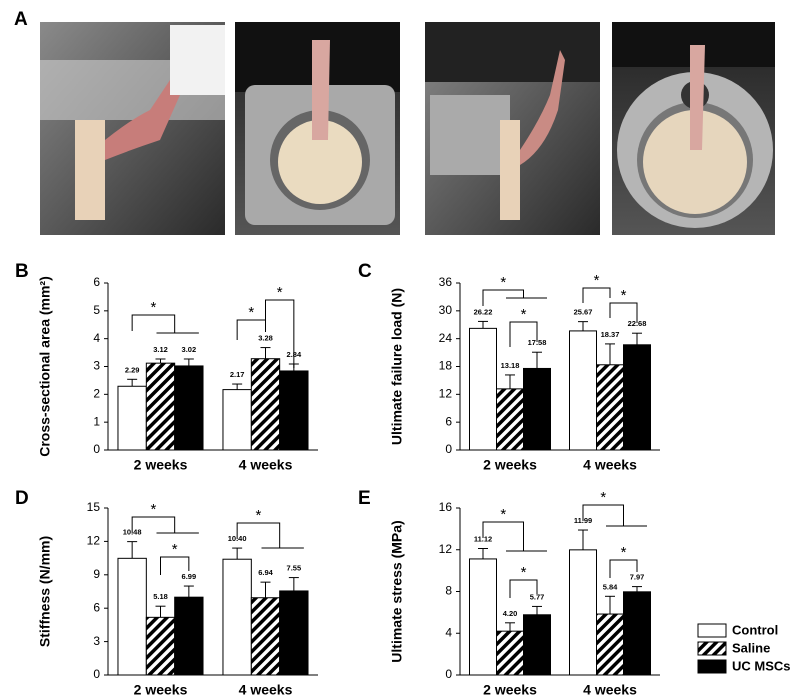 This screenshot has height=697, width=800. Describe the element at coordinates (94, 507) in the screenshot. I see `y-tick-label: 15` at that location.